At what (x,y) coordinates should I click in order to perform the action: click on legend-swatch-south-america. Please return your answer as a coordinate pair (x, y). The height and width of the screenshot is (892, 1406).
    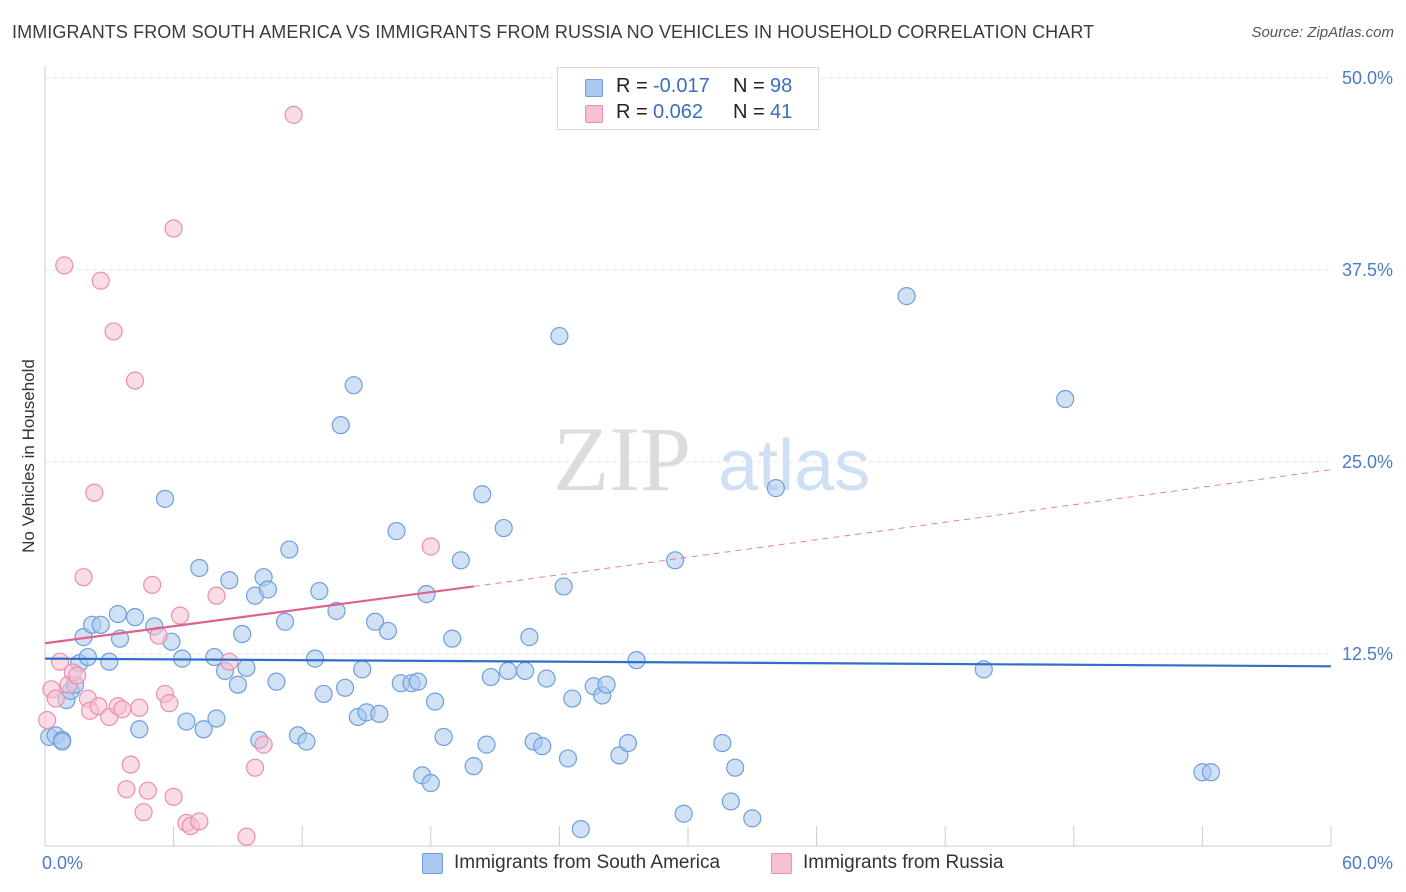
    Looking at the image, I should click on (594, 88).